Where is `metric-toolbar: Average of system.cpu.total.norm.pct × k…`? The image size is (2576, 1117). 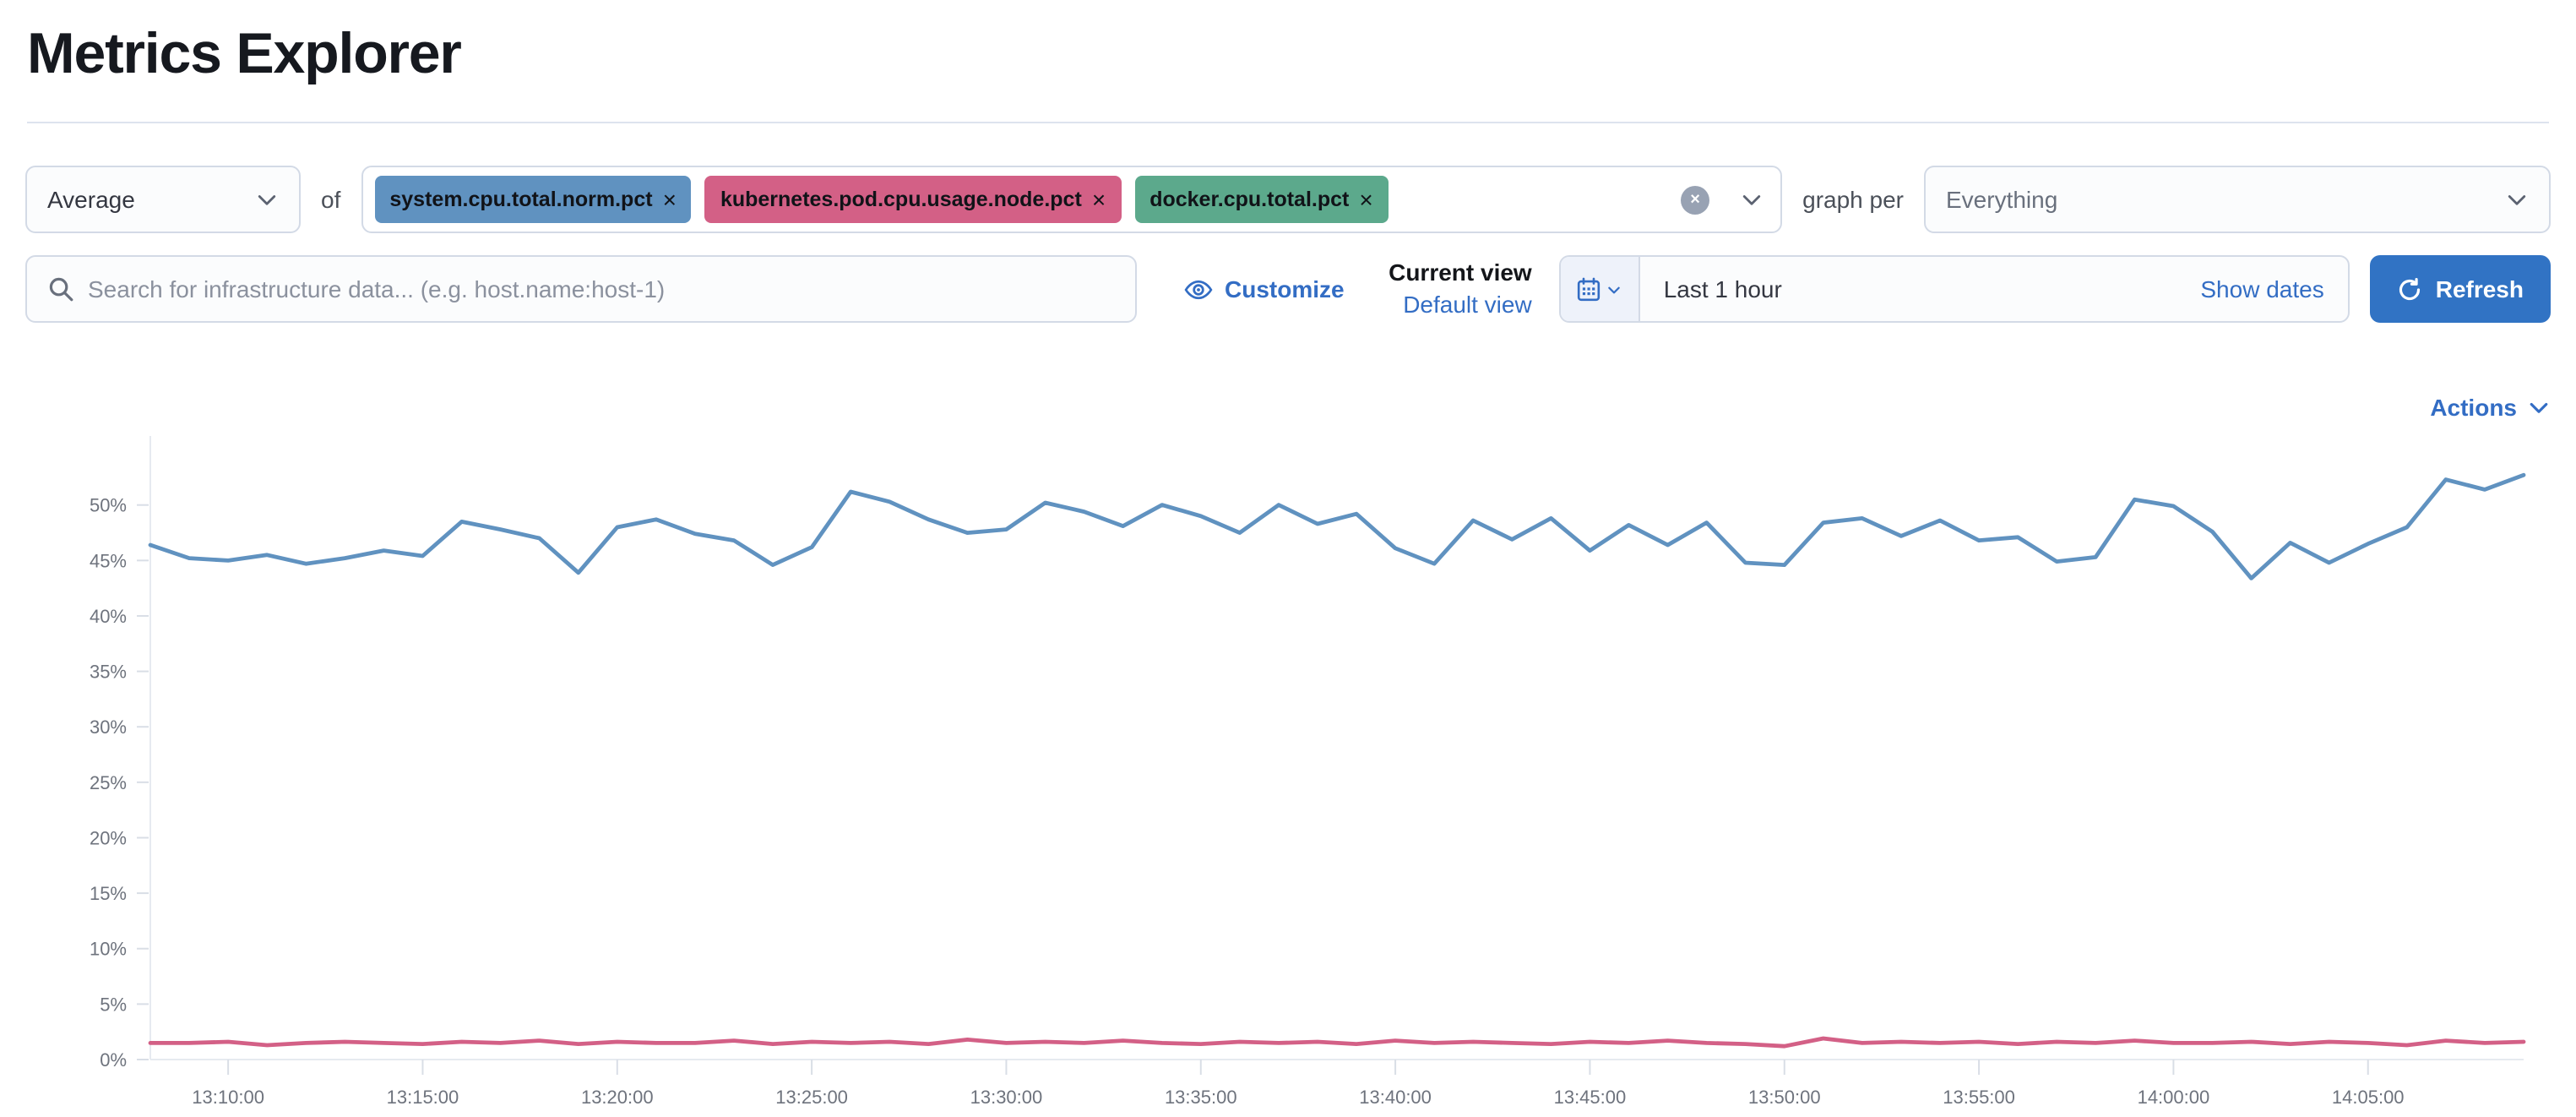
metric-toolbar: Average of system.cpu.total.norm.pct × k… is located at coordinates (1288, 200).